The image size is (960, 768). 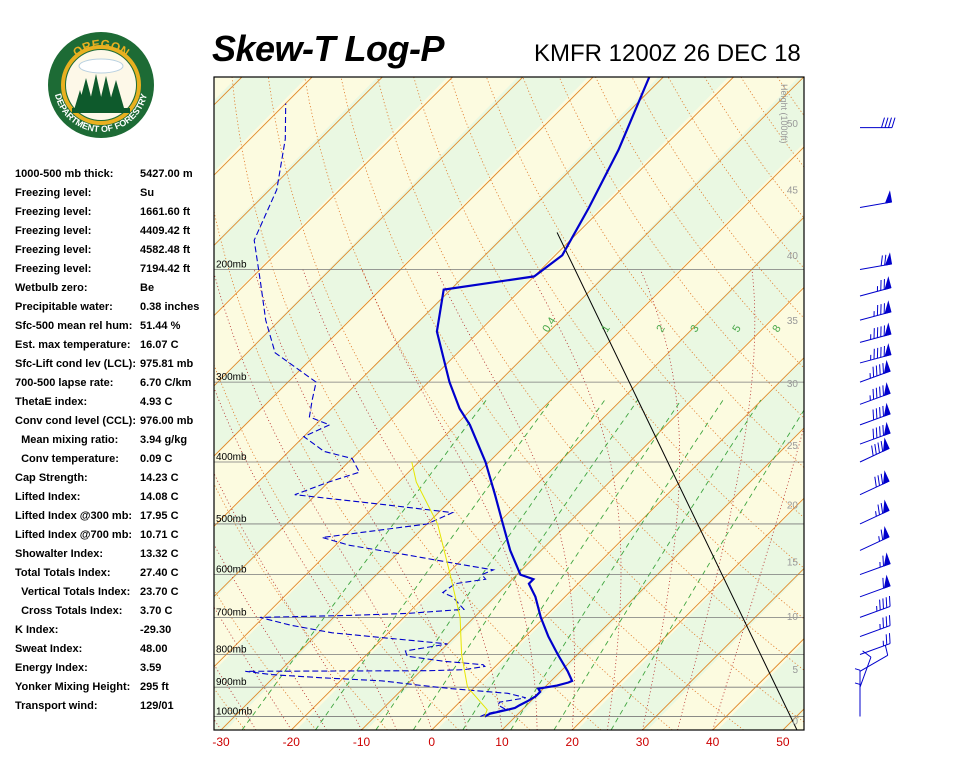 I want to click on stat-label: 700-500 lapse rate:, so click(x=64, y=383).